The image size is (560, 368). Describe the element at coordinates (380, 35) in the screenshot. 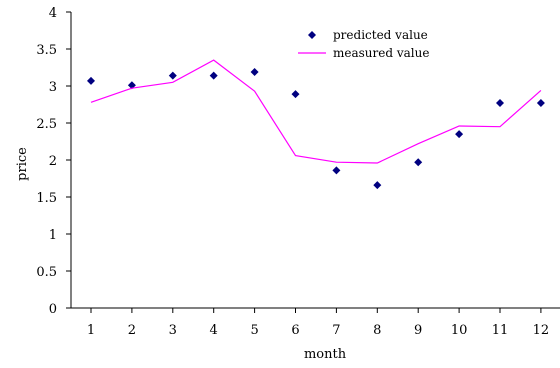

I see `legend-label: predicted value` at that location.